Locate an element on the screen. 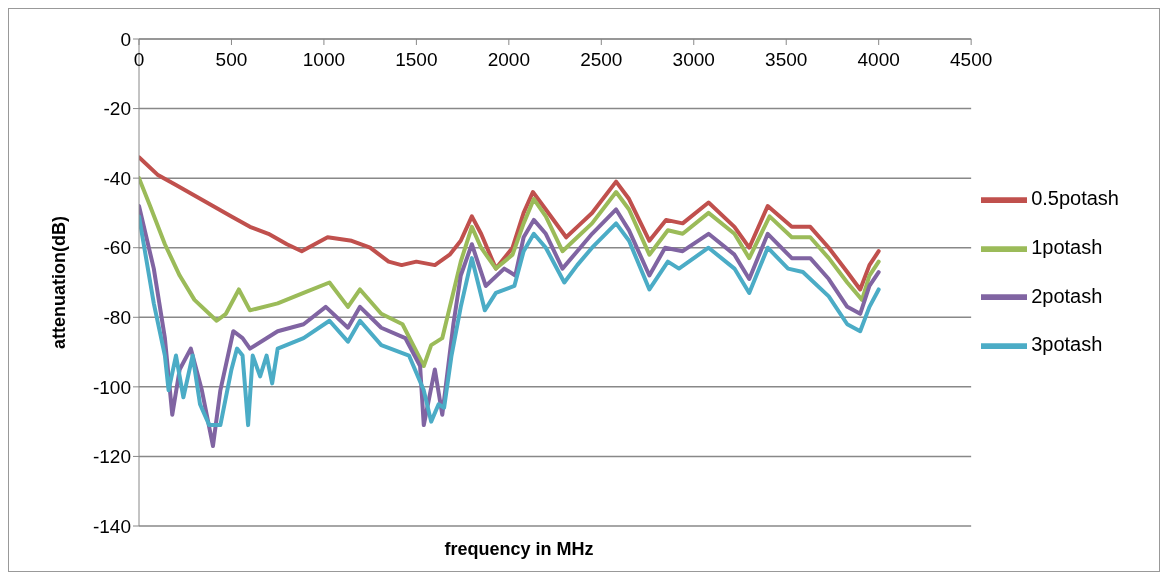 Image resolution: width=1171 pixels, height=580 pixels. y-axis-title: attenuation(dB) is located at coordinates (59, 282).